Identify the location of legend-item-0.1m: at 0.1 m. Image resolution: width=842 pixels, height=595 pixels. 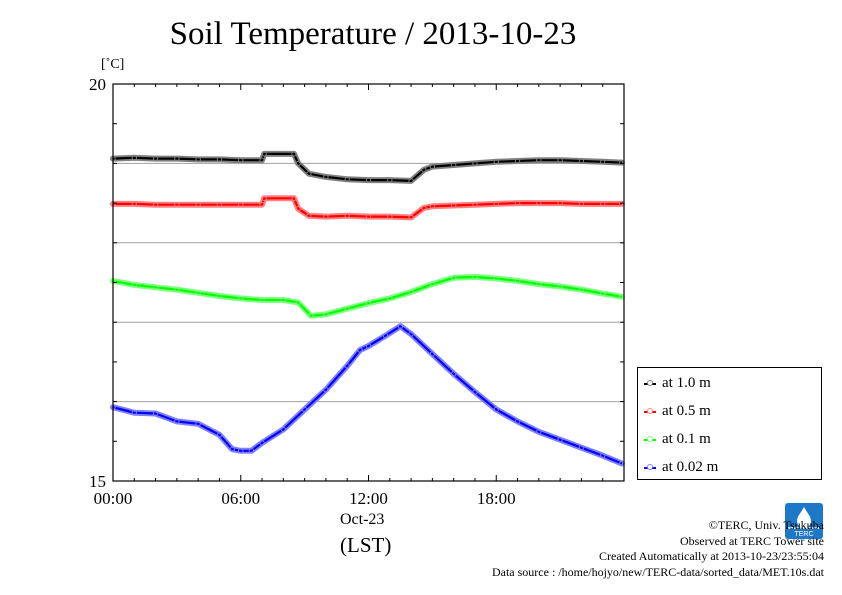
(677, 439).